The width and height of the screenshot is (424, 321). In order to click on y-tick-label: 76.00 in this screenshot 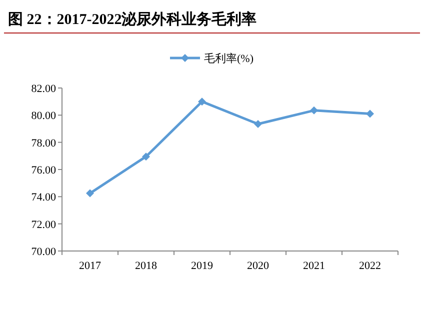, I will do `click(43, 170)`.